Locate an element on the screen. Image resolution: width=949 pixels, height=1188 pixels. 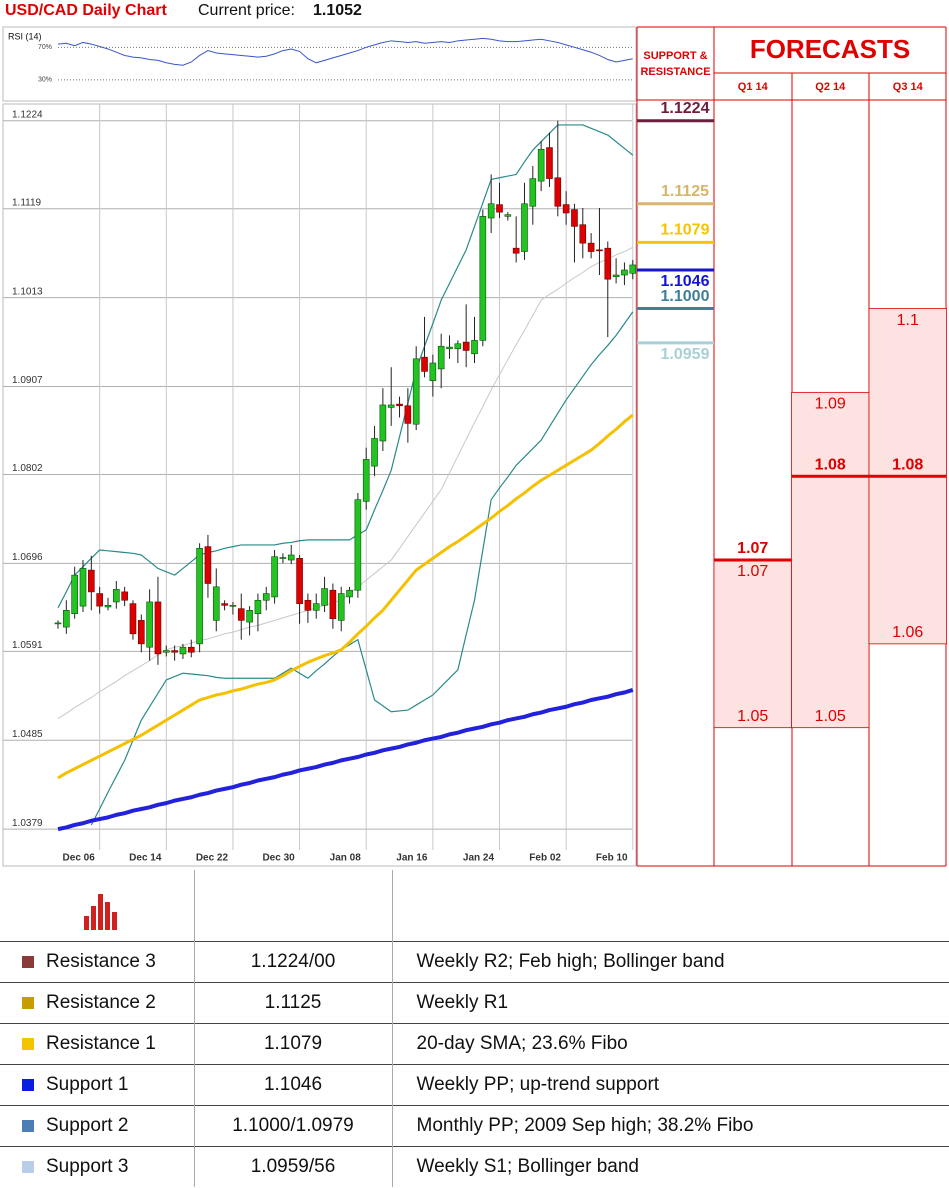
forecast-quarter: Q1 14 is located at coordinates (753, 87).